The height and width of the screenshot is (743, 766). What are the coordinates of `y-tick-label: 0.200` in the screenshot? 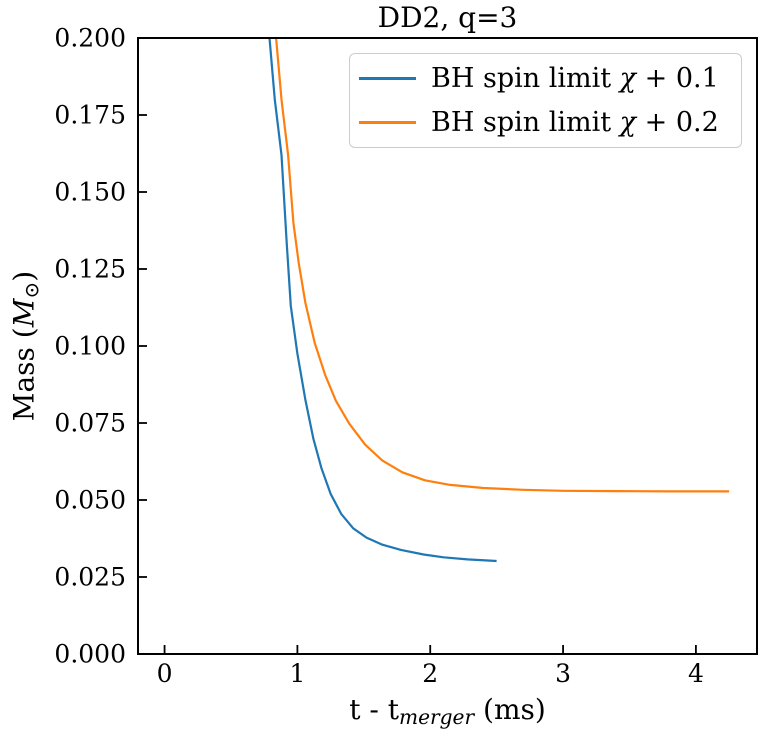 It's located at (90, 38).